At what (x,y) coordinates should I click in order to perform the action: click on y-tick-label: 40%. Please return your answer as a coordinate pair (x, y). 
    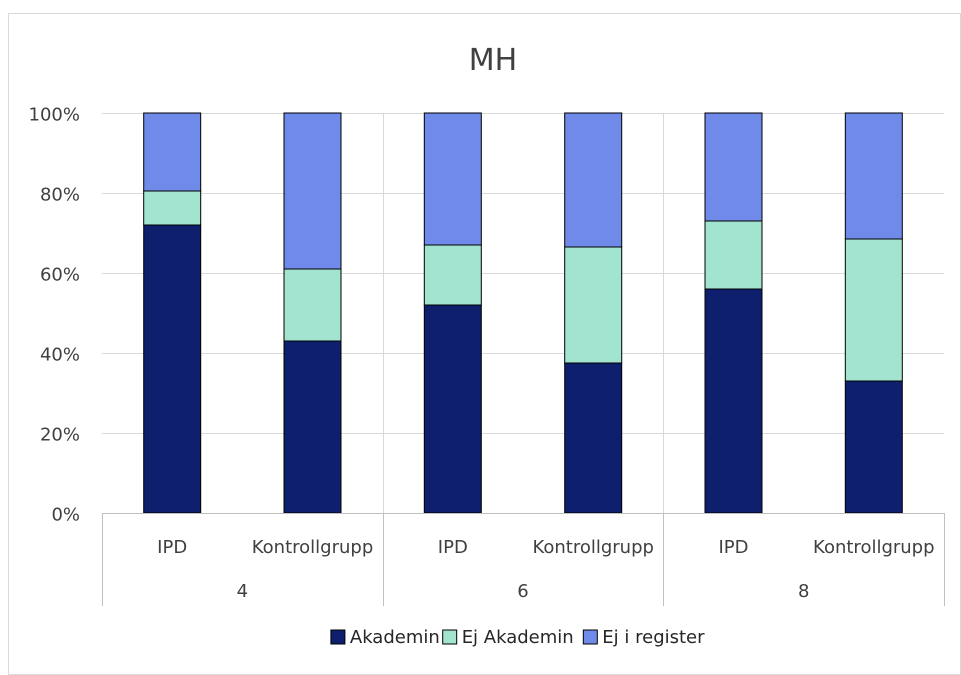
    Looking at the image, I should click on (60, 355).